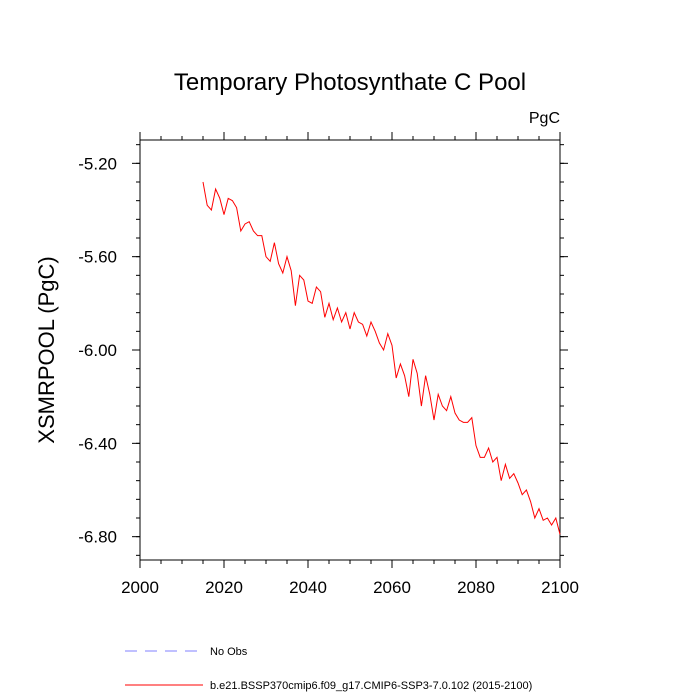  What do you see at coordinates (97, 537) in the screenshot?
I see `y-tick-label: -6.80` at bounding box center [97, 537].